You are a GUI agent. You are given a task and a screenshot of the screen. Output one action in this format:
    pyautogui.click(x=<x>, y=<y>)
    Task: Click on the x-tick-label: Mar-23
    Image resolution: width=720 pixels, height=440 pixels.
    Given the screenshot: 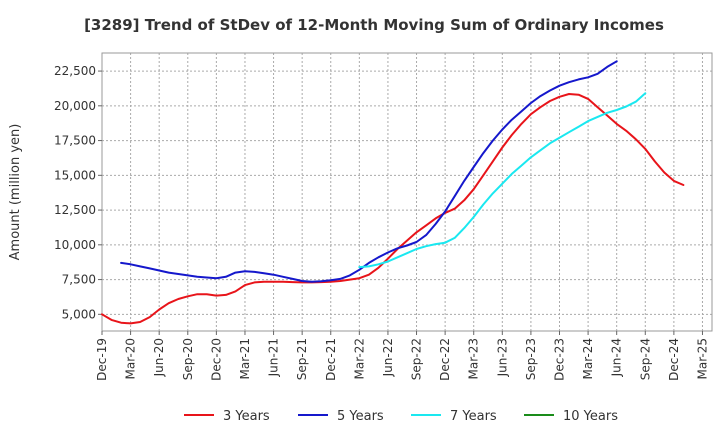 What is the action you would take?
    pyautogui.click(x=474, y=358)
    